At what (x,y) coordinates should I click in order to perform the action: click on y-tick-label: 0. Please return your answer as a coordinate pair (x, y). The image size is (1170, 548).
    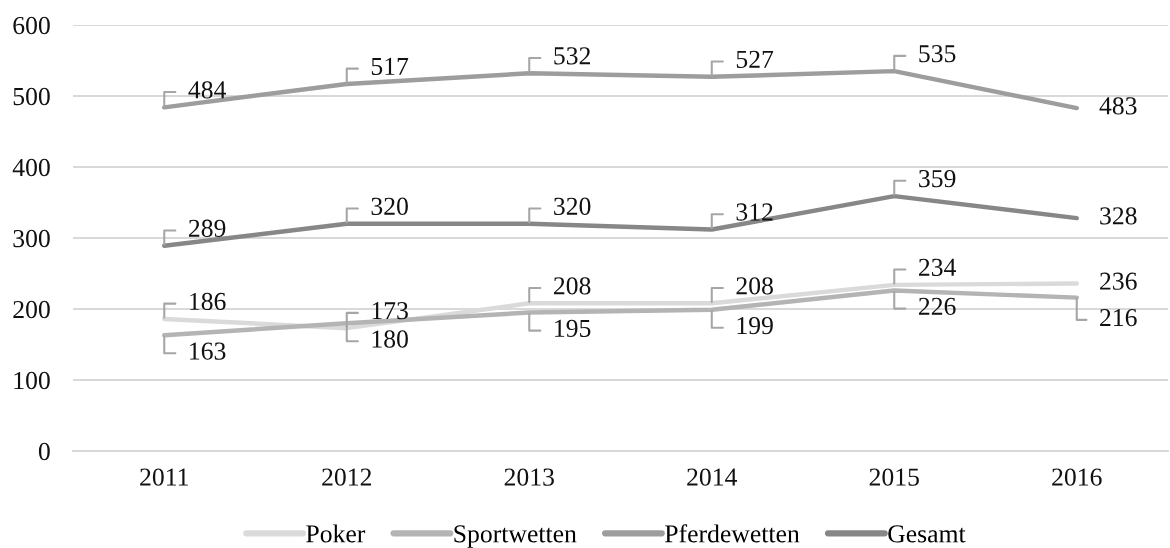
    Looking at the image, I should click on (44, 451).